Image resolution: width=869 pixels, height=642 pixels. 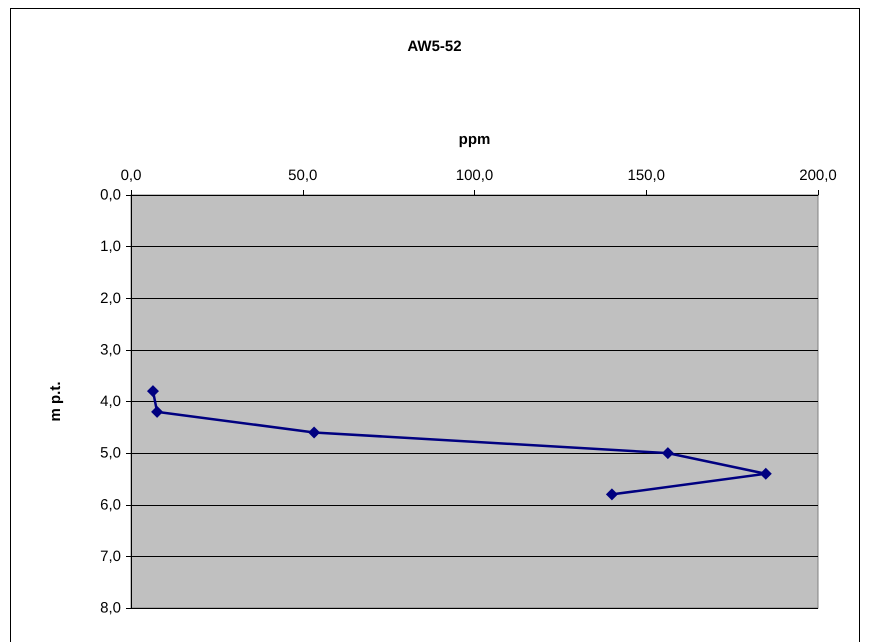 I want to click on y-tick-label: 0,0, so click(x=110, y=195).